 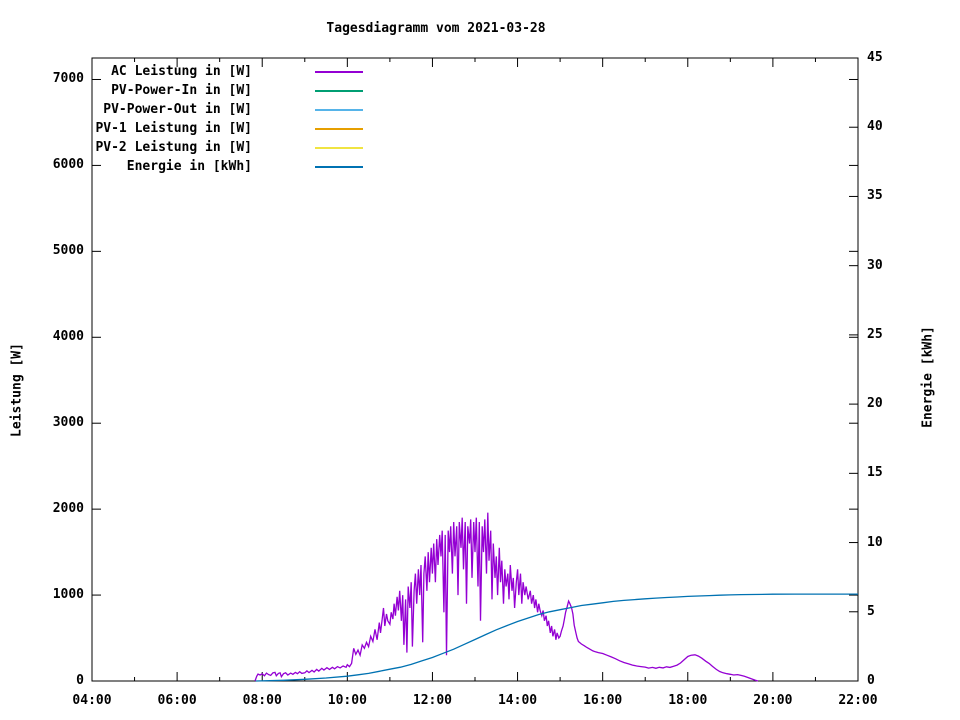 I want to click on y-left-tick-label: 7000, so click(x=68, y=79).